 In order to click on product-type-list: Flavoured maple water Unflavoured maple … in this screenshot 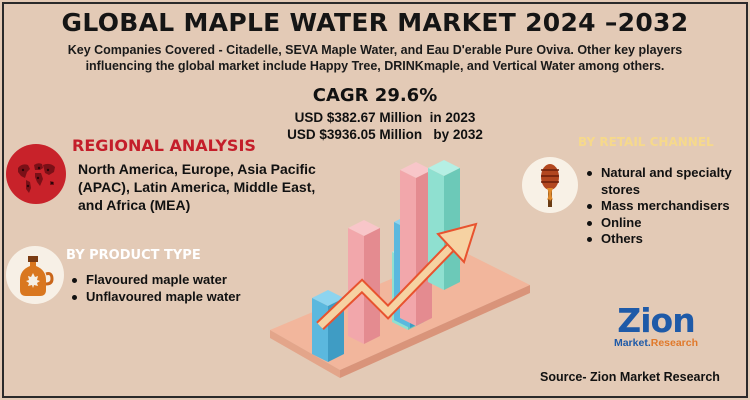, I will do `click(185, 288)`.